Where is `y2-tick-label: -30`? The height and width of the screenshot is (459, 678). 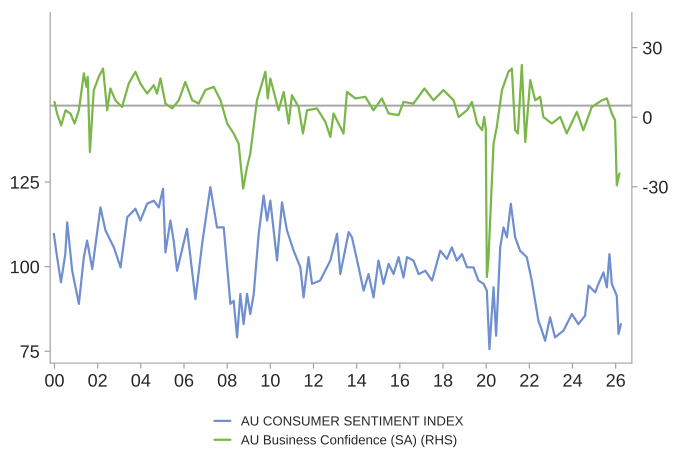 y2-tick-label: -30 is located at coordinates (655, 187).